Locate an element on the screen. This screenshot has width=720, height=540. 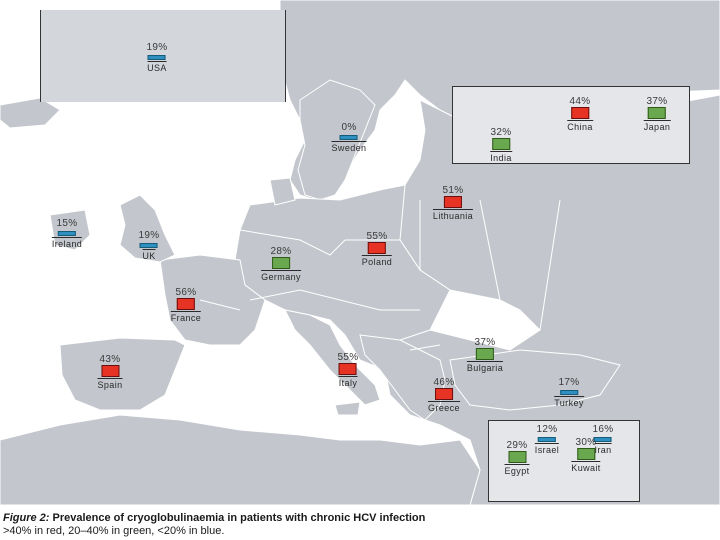
swatch-france is located at coordinates (185, 304).